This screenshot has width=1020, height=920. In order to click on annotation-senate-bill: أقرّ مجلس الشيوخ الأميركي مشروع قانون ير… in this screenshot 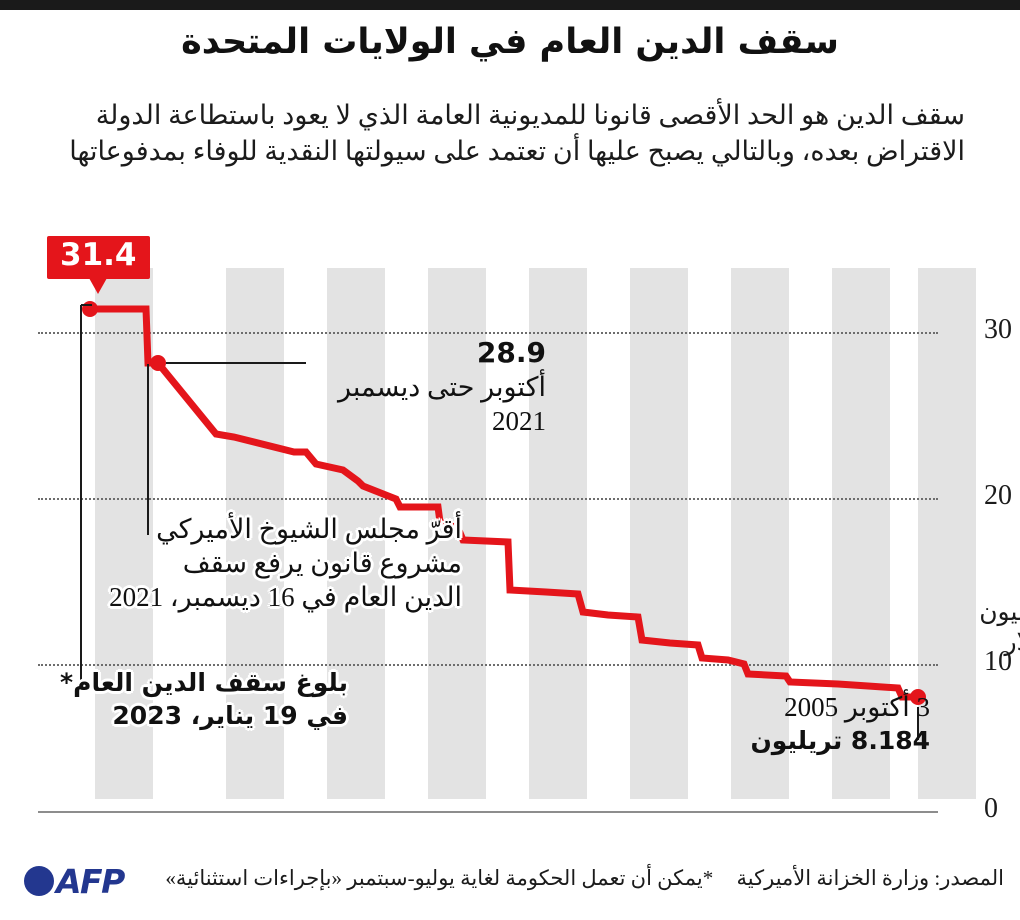, I will do `click(277, 563)`.